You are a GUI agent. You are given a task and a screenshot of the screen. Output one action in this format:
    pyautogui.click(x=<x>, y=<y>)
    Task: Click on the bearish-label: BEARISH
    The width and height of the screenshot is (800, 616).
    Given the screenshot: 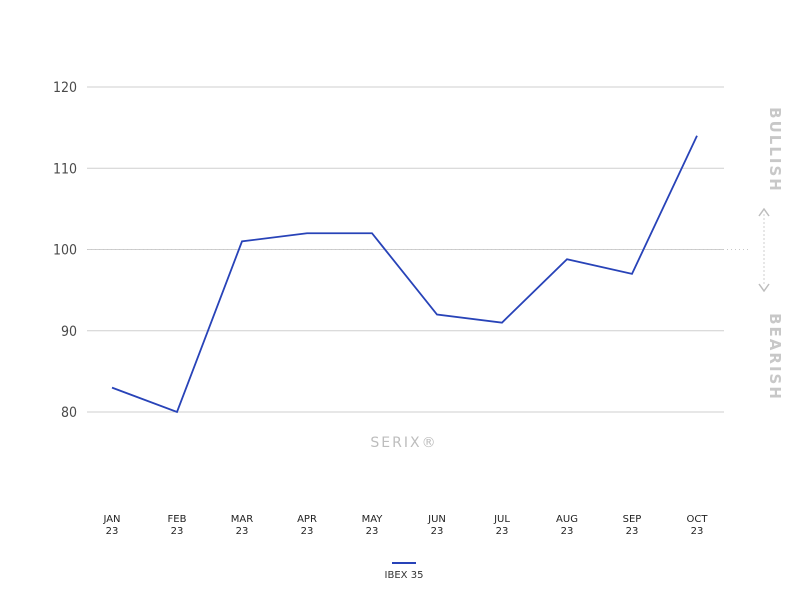 What is the action you would take?
    pyautogui.click(x=775, y=357)
    